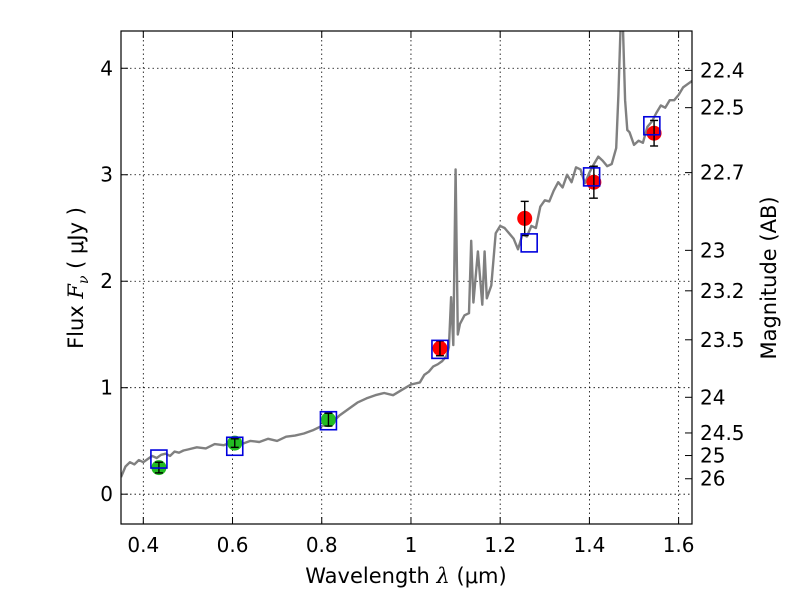 Image resolution: width=800 pixels, height=600 pixels. What do you see at coordinates (84, 279) in the screenshot?
I see `y-axis-title-subscript: ν` at bounding box center [84, 279].